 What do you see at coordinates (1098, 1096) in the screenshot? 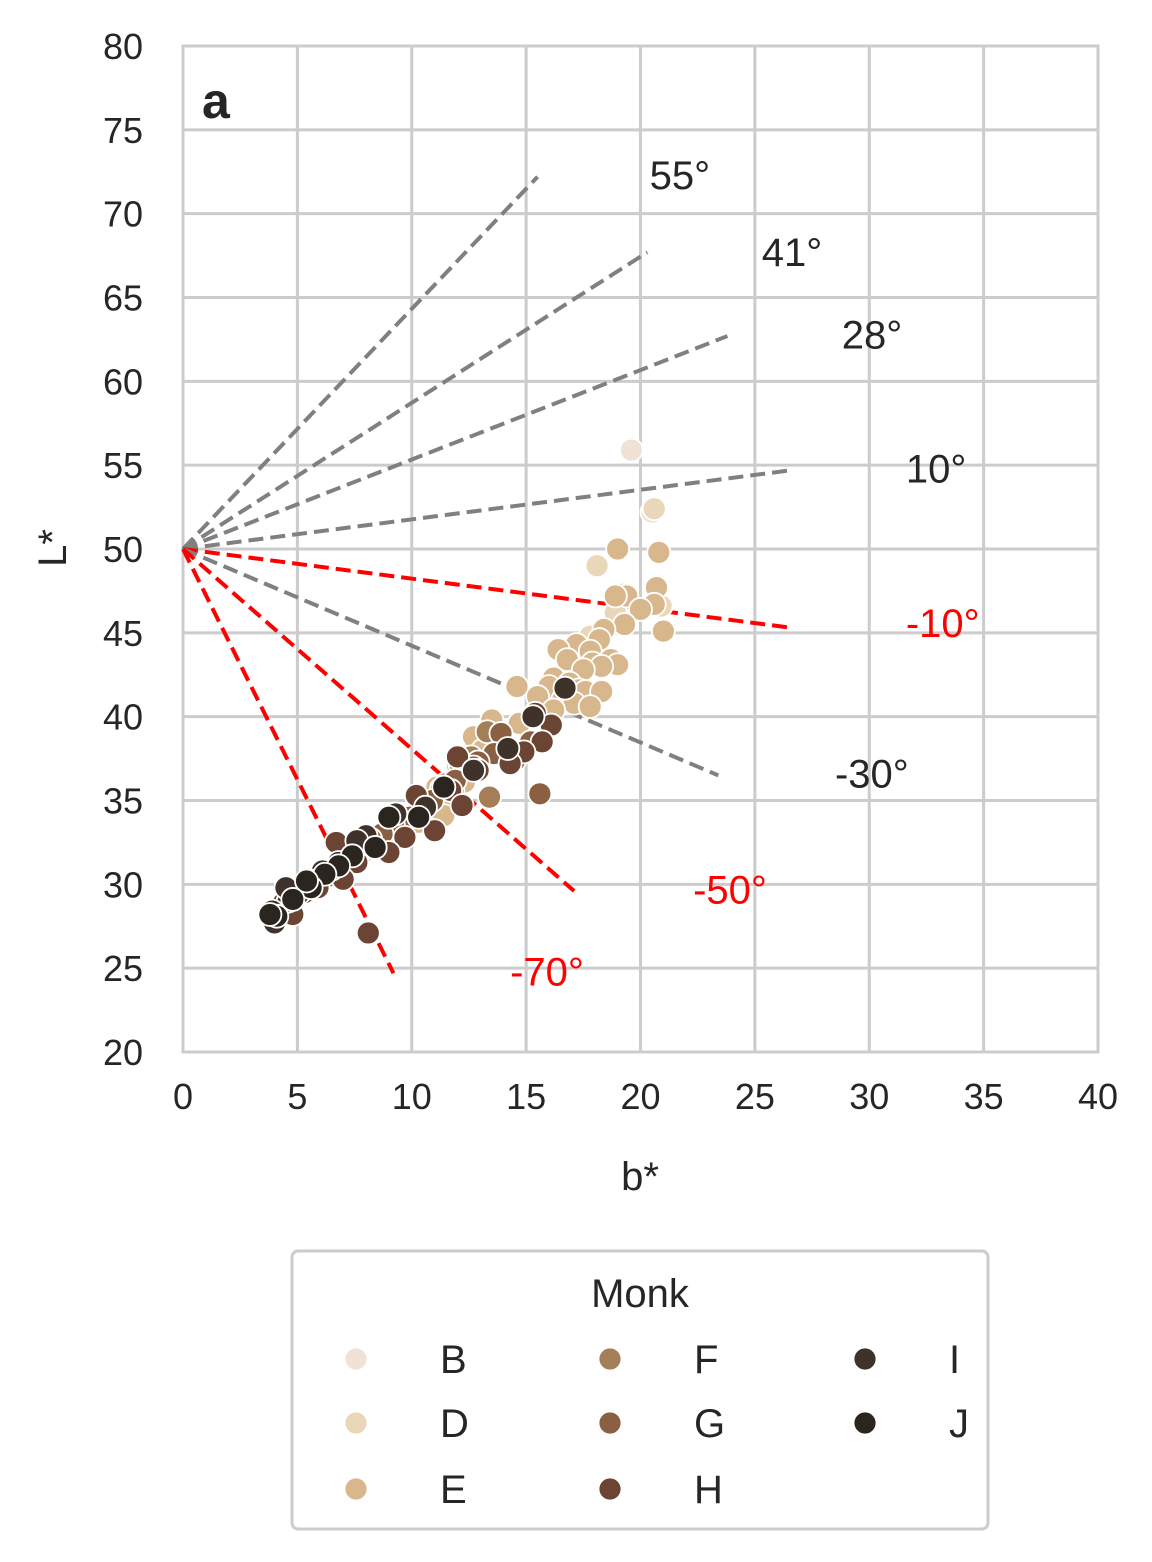
I see `x-tick-label: 40` at bounding box center [1098, 1096].